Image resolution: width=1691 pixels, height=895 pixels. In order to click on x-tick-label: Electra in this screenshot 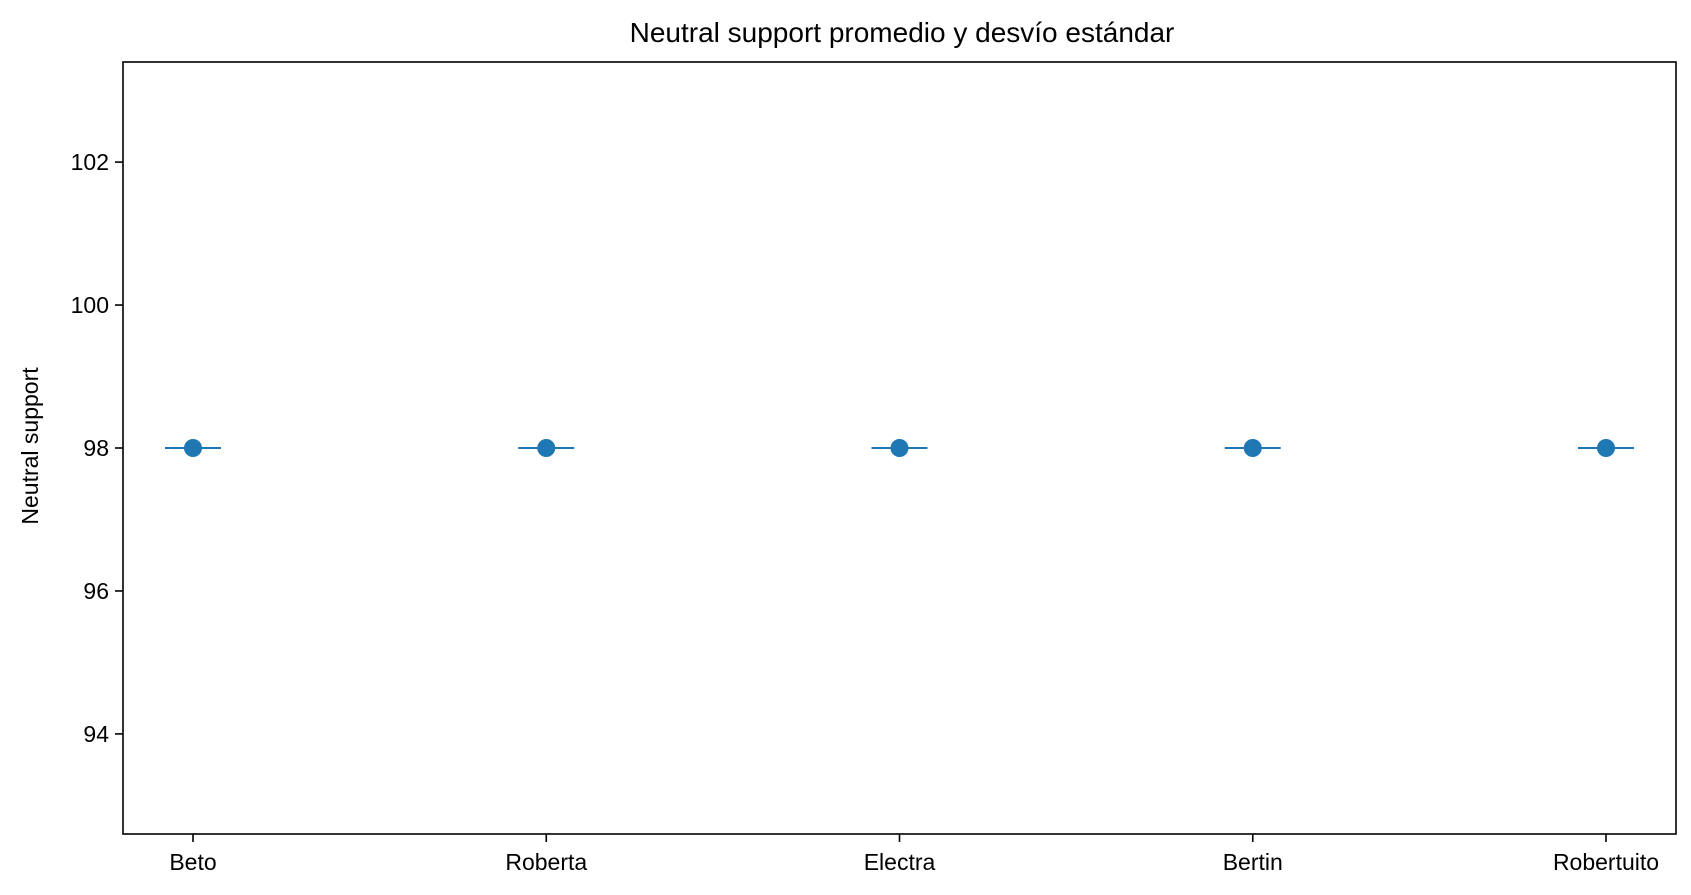, I will do `click(900, 862)`.